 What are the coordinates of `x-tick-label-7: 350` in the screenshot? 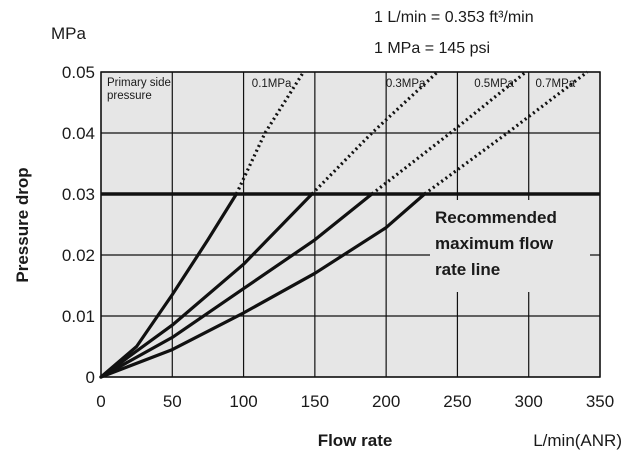 It's located at (600, 401).